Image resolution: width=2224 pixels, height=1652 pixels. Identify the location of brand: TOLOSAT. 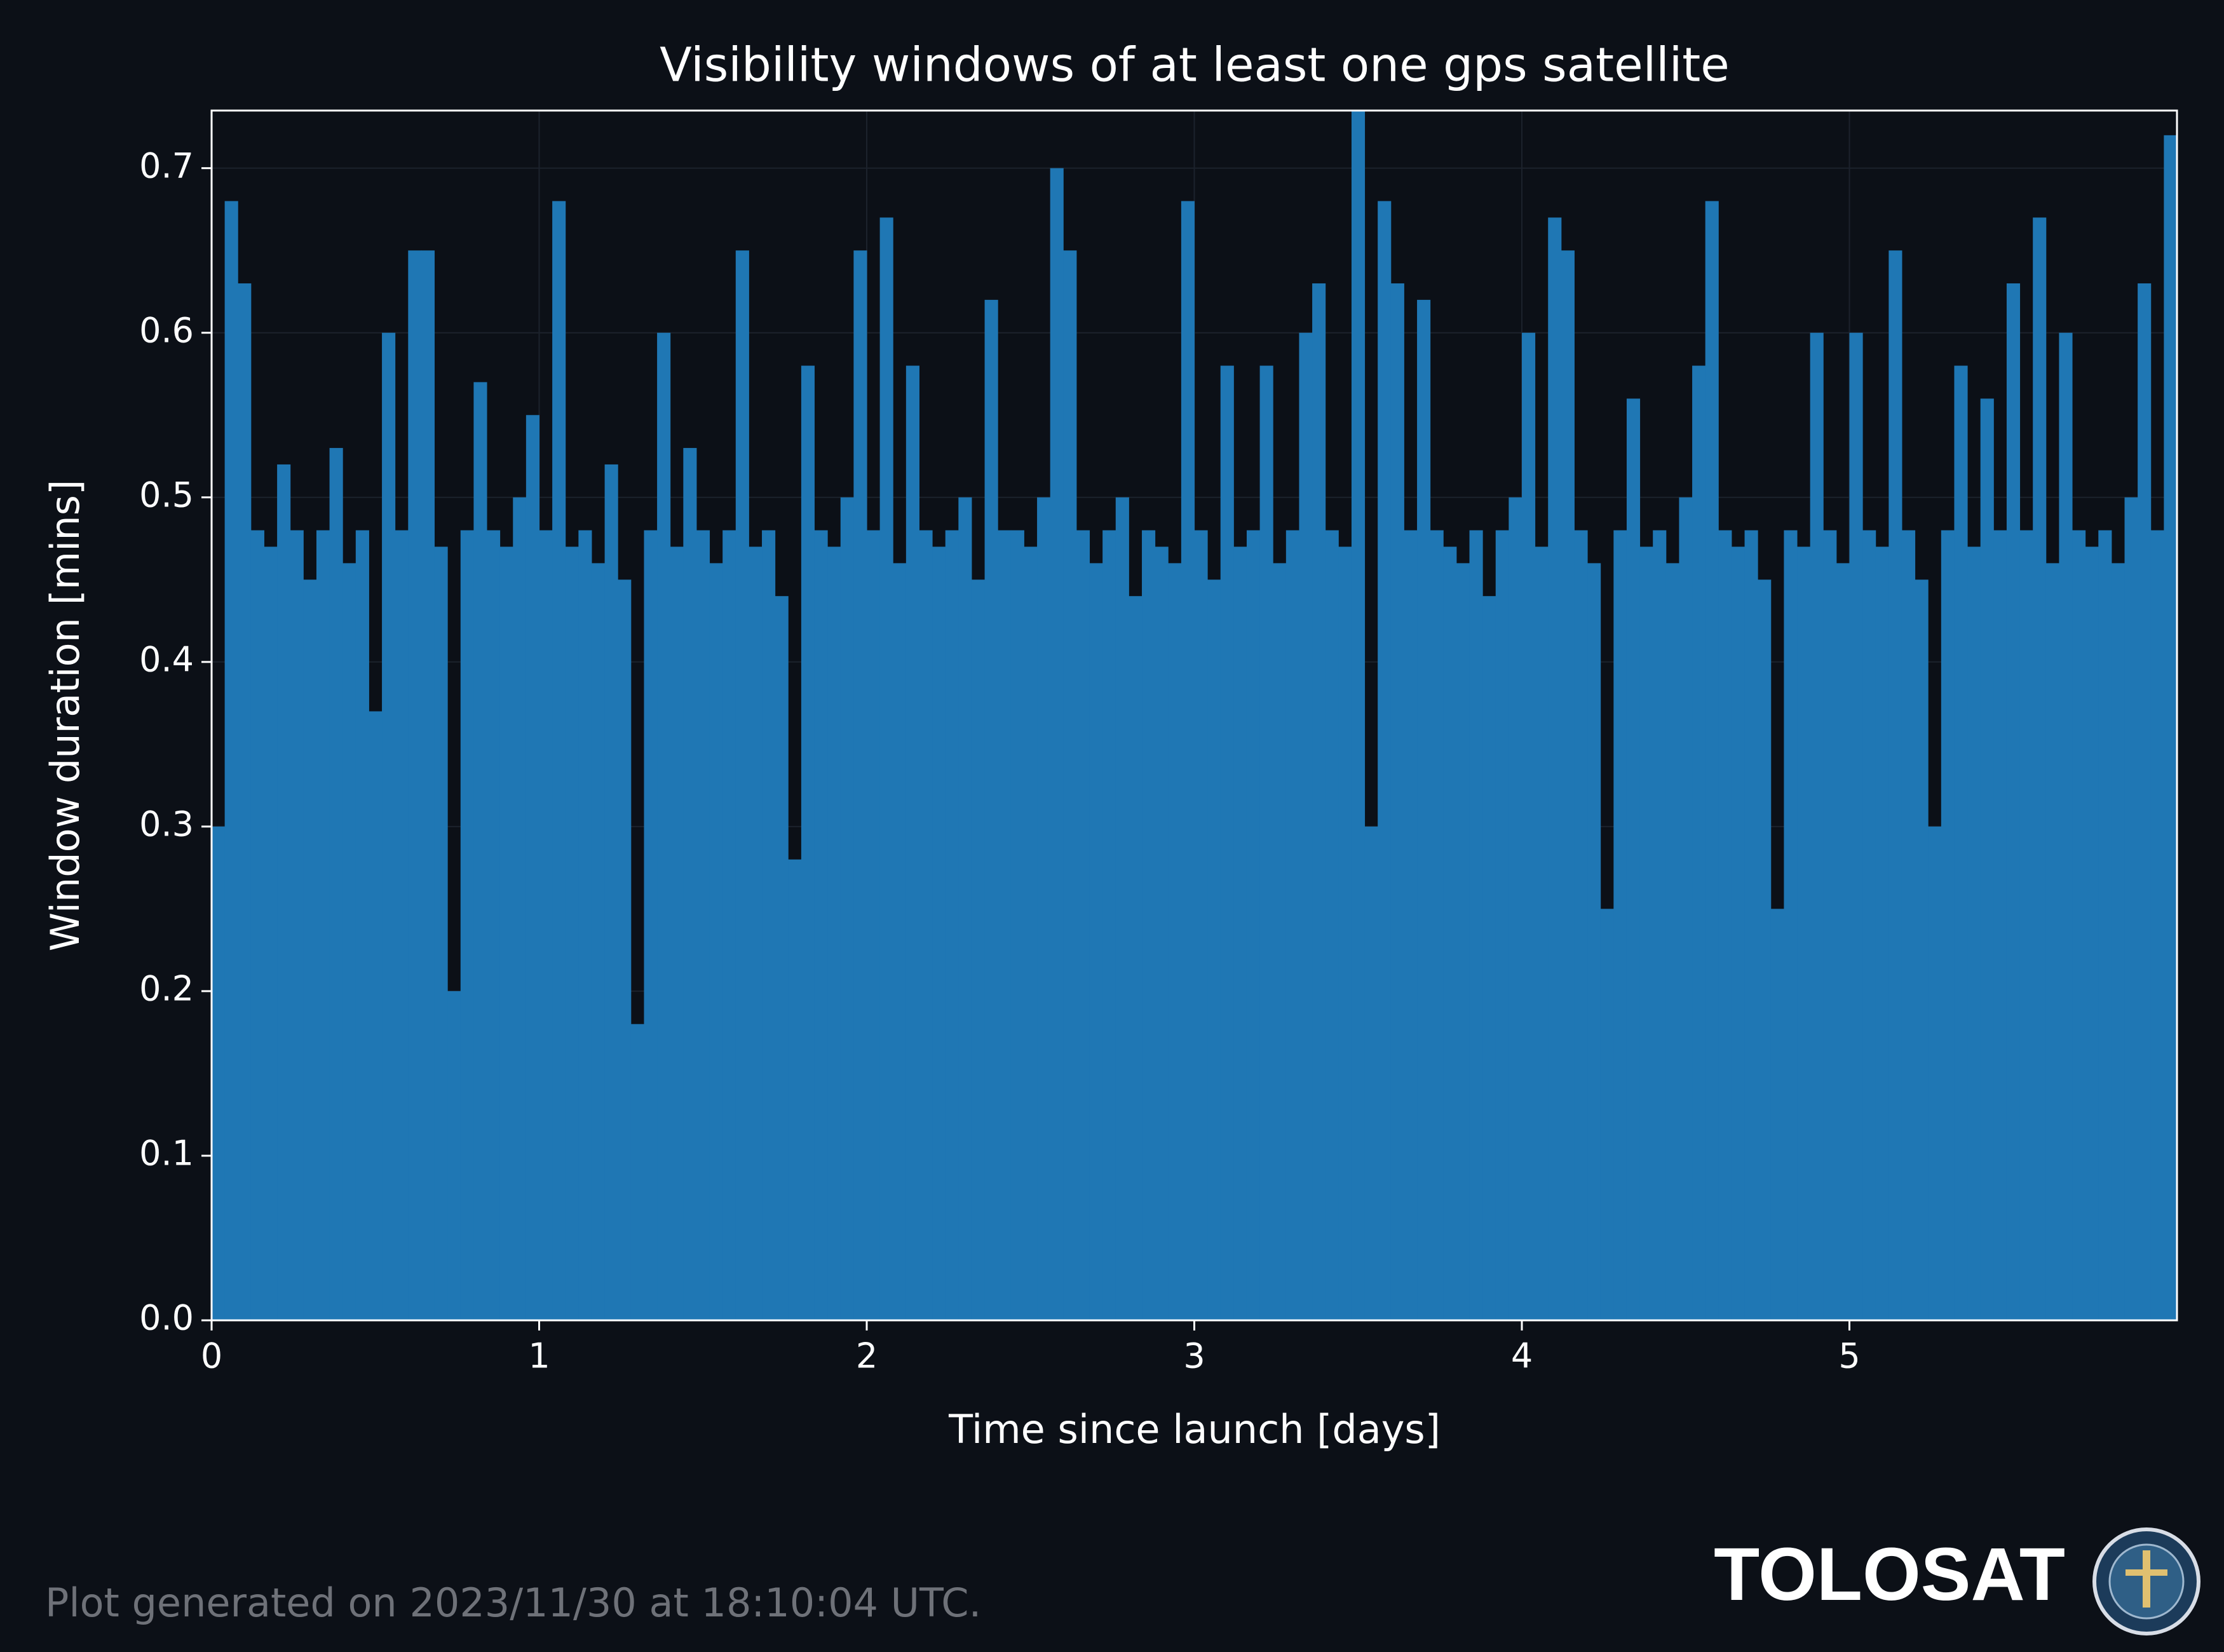
(1890, 1574).